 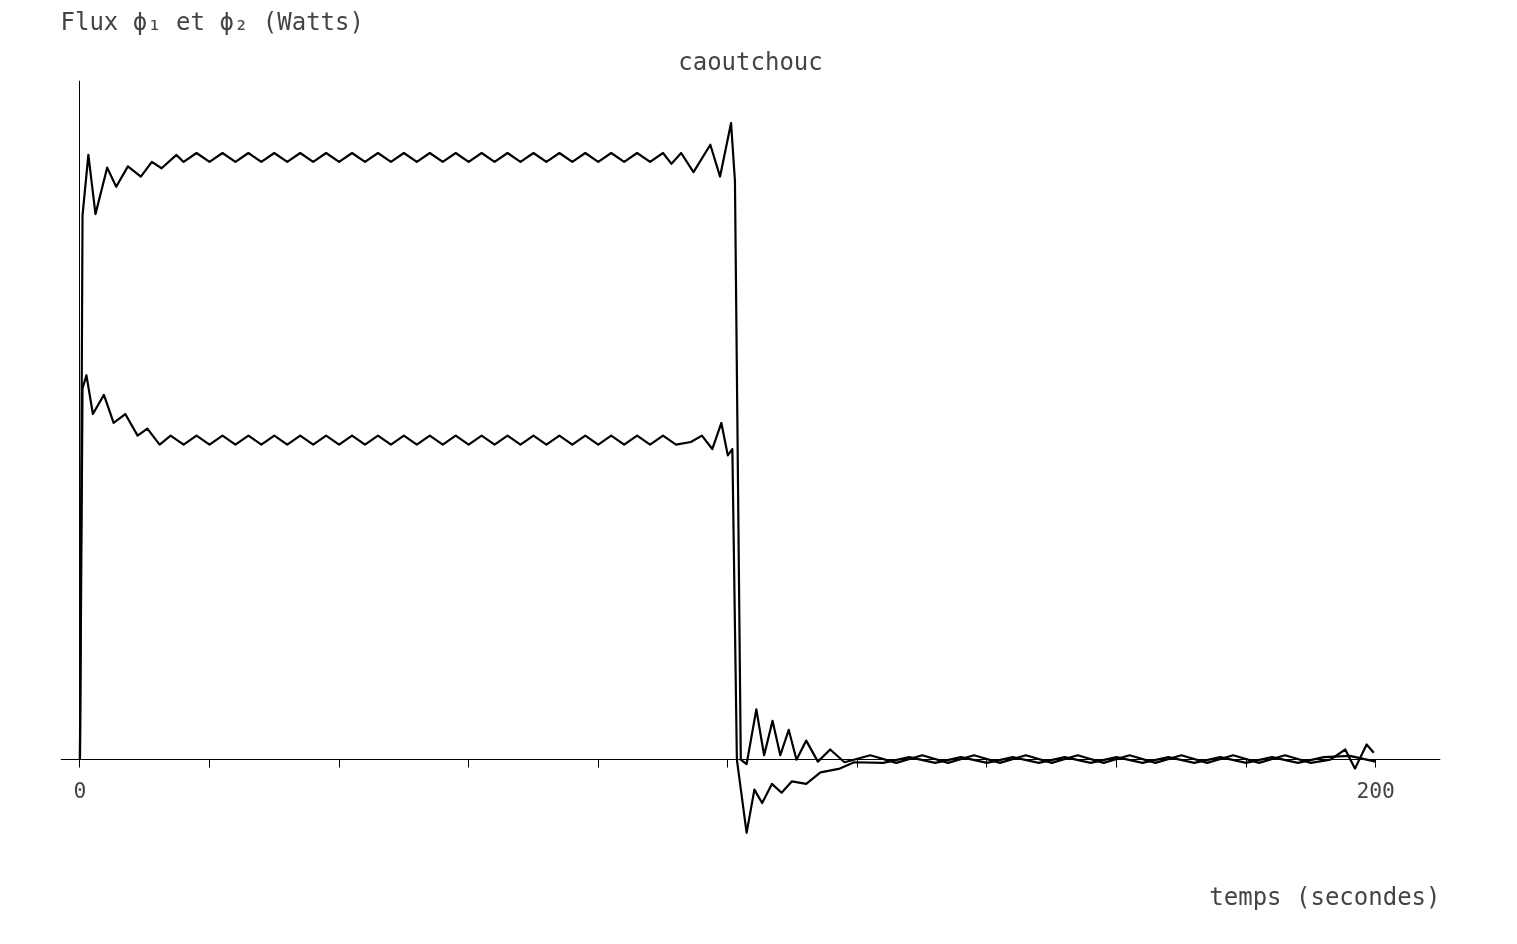 I want to click on x-axis-title: temps (secondes), so click(x=1325, y=896).